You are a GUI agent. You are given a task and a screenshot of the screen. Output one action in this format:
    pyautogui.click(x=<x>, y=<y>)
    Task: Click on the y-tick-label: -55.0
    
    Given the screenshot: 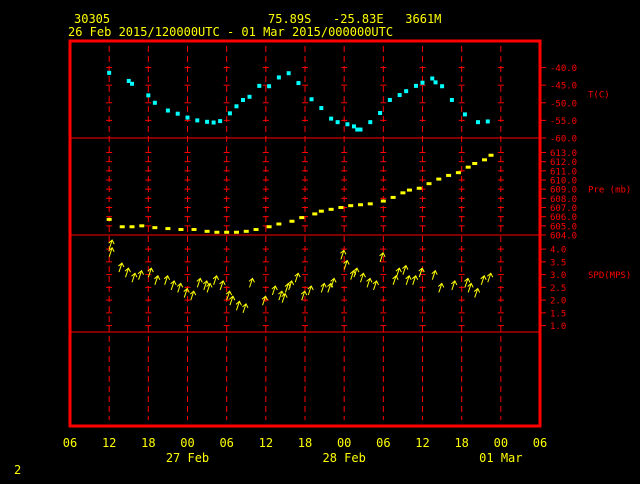 What is the action you would take?
    pyautogui.click(x=563, y=122)
    